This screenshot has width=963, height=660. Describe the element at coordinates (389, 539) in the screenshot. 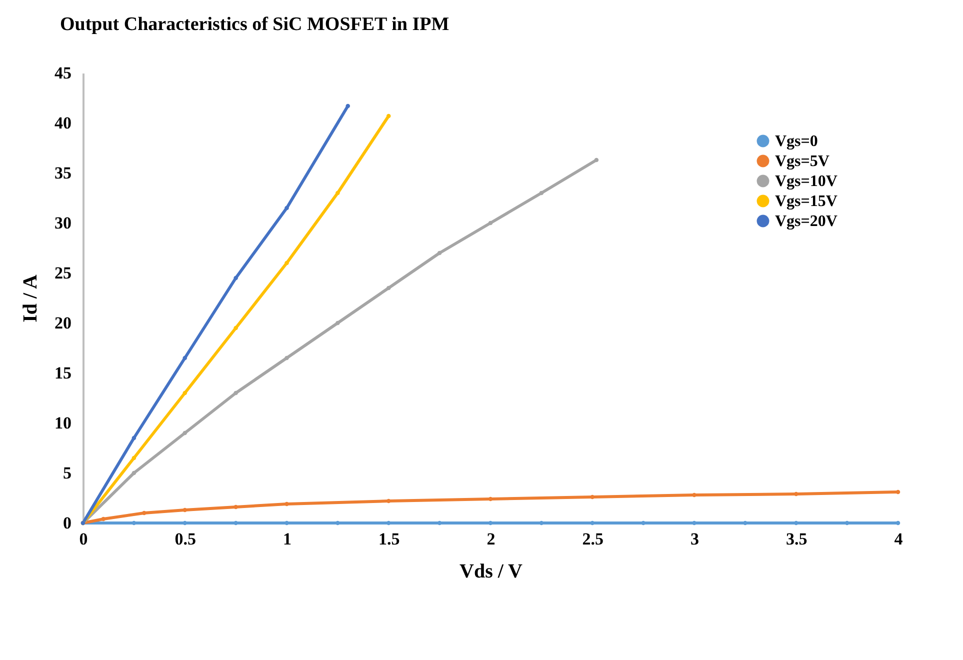

I see `x-tick-label: 1.5` at that location.